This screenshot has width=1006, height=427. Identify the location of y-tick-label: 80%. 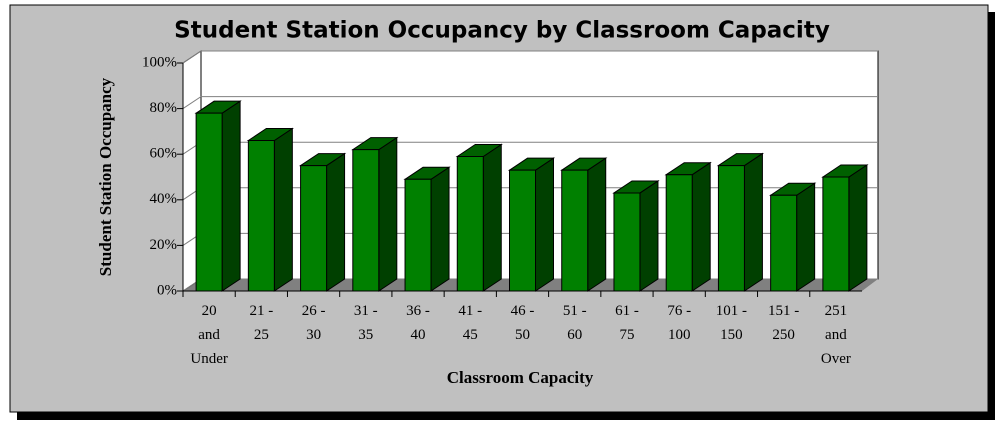
(164, 108).